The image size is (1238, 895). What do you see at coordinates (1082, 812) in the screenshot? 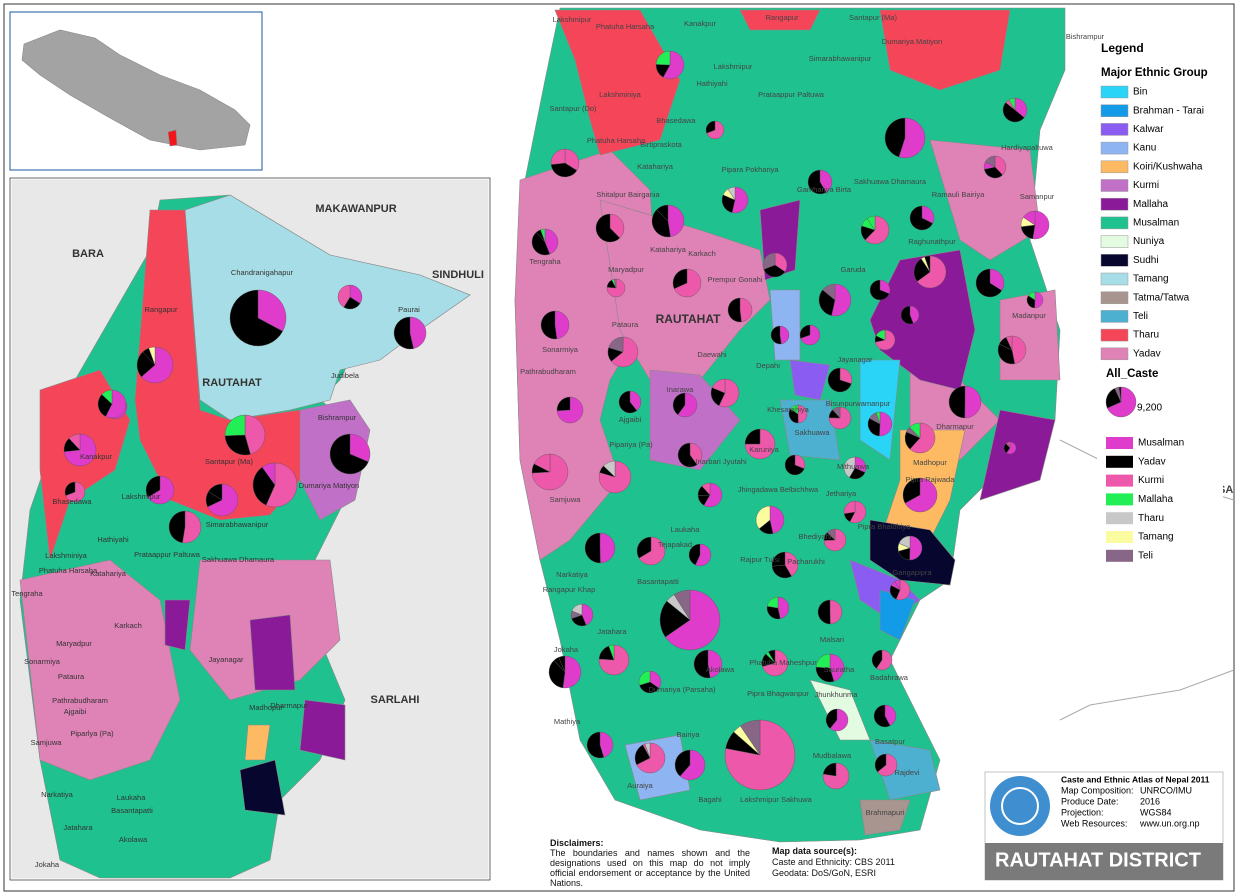
I see `credits-key: Projection:` at bounding box center [1082, 812].